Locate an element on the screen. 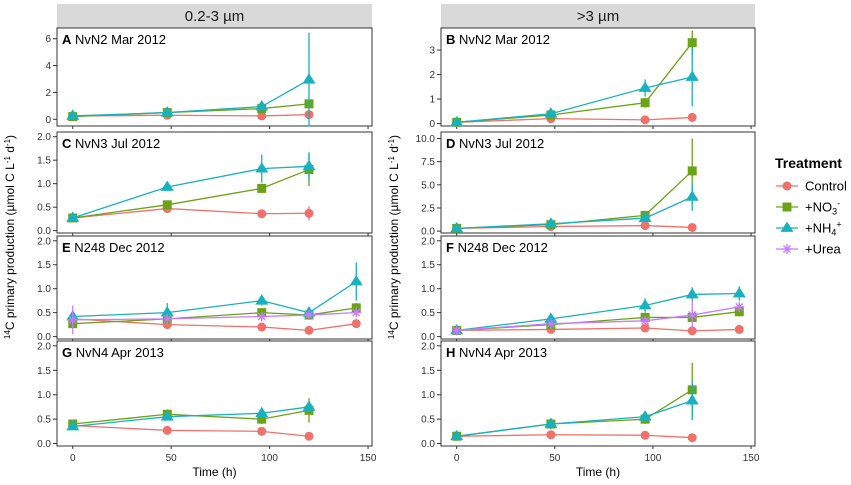  y-axis-title-text: C primary production (µmol C L is located at coordinates (10, 246).